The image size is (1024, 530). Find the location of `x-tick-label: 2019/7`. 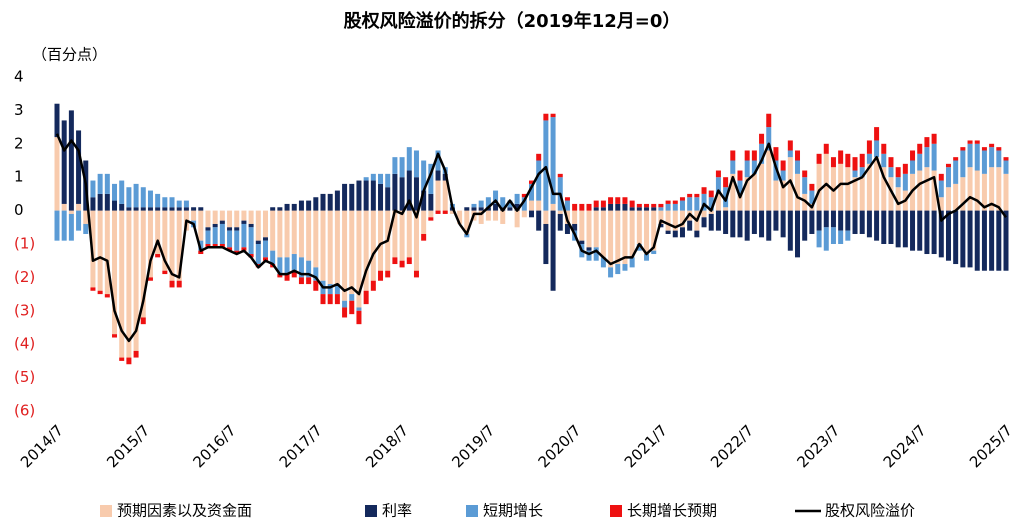

x-tick-label: 2019/7 is located at coordinates (473, 446).